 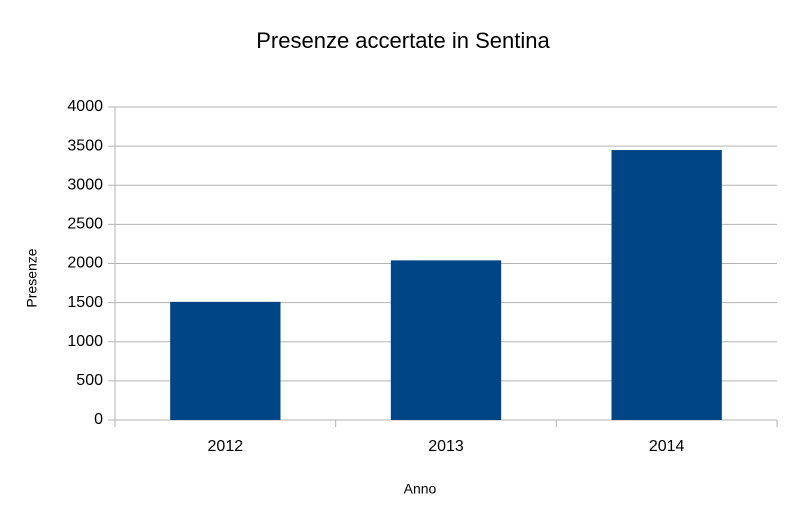 I want to click on y-tick-label: 1000, so click(x=85, y=341).